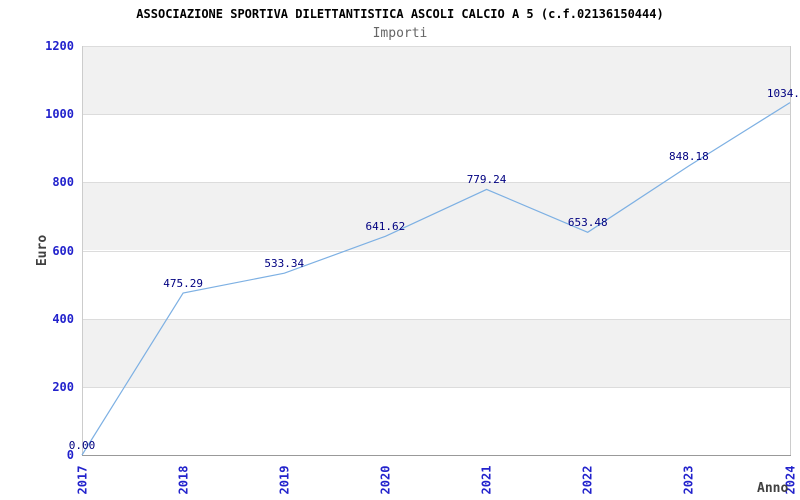  Describe the element at coordinates (63, 182) in the screenshot. I see `y-tick-label: 800` at that location.